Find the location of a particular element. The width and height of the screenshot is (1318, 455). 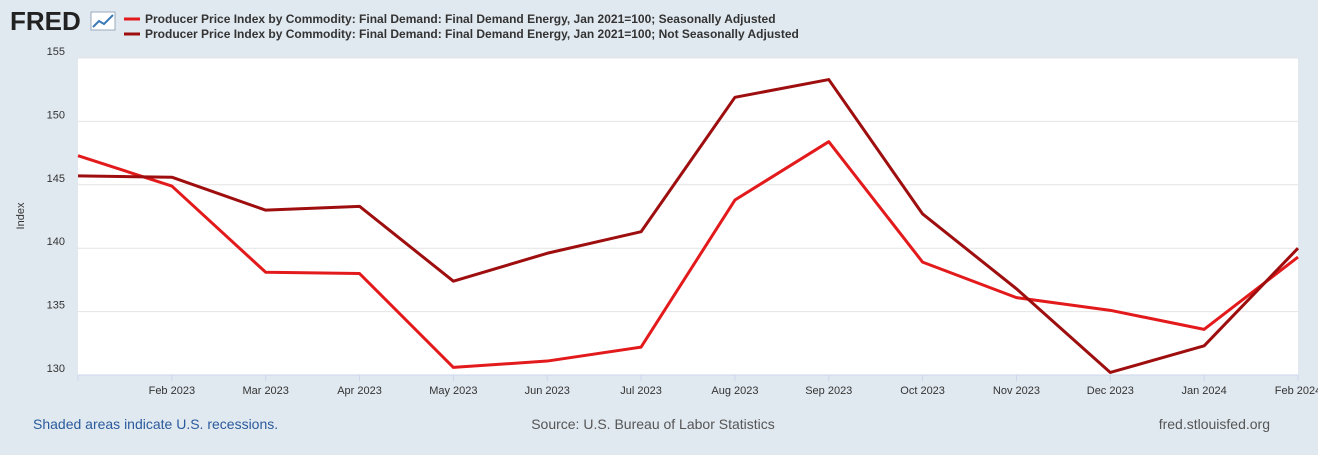

y-tick-label: 135 is located at coordinates (56, 306).